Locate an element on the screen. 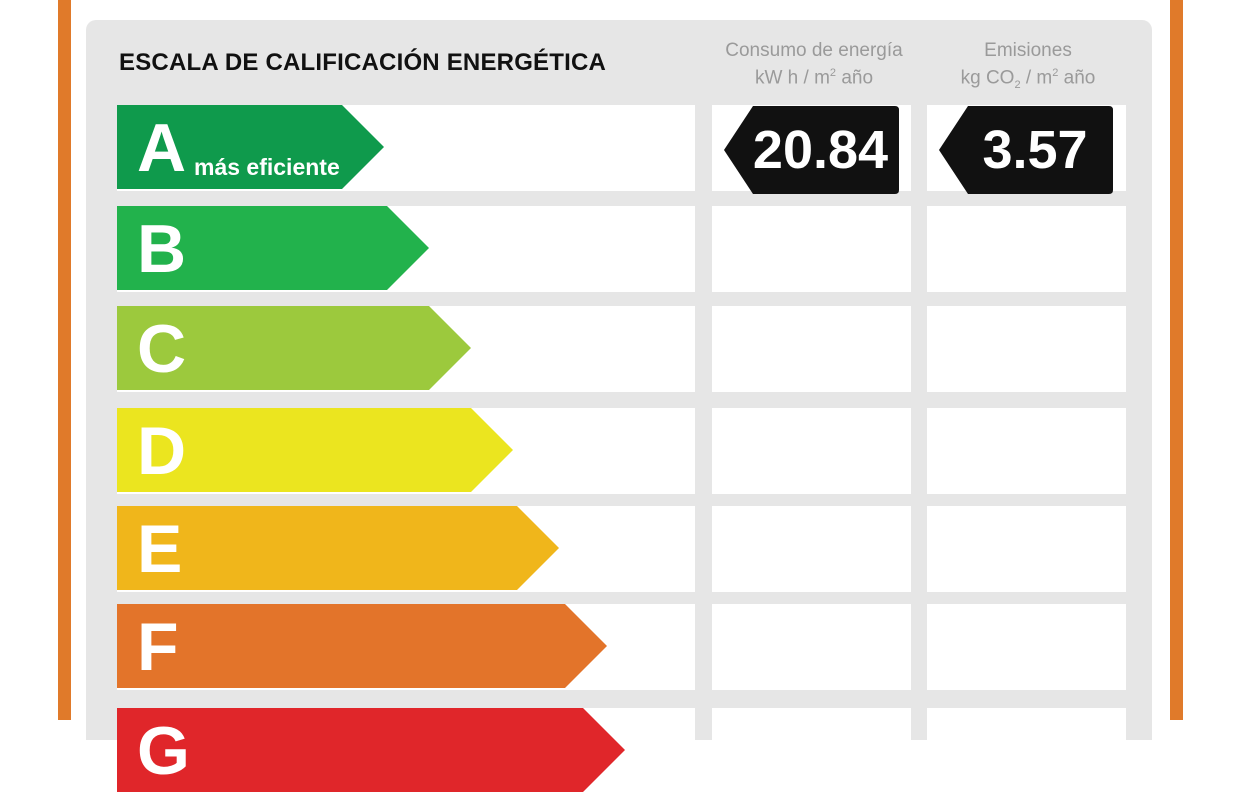  class-letter: D is located at coordinates (162, 451).